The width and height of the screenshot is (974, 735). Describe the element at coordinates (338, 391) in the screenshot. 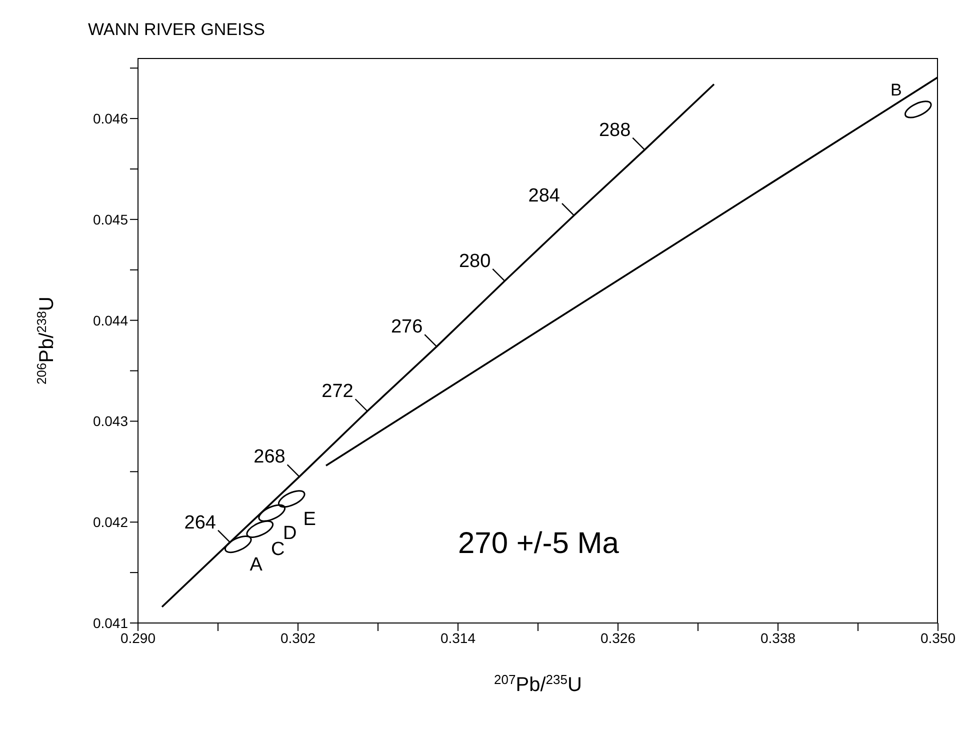

I see `annotation: 272` at that location.